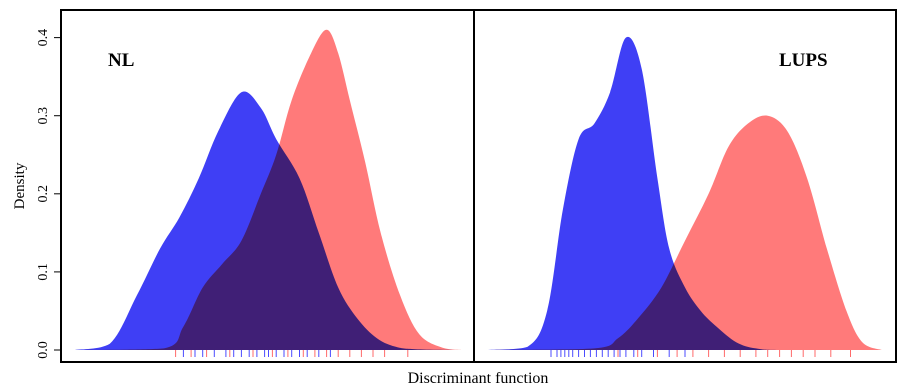 The height and width of the screenshot is (390, 901). Describe the element at coordinates (43, 272) in the screenshot. I see `y-tick-label: 0.1` at that location.